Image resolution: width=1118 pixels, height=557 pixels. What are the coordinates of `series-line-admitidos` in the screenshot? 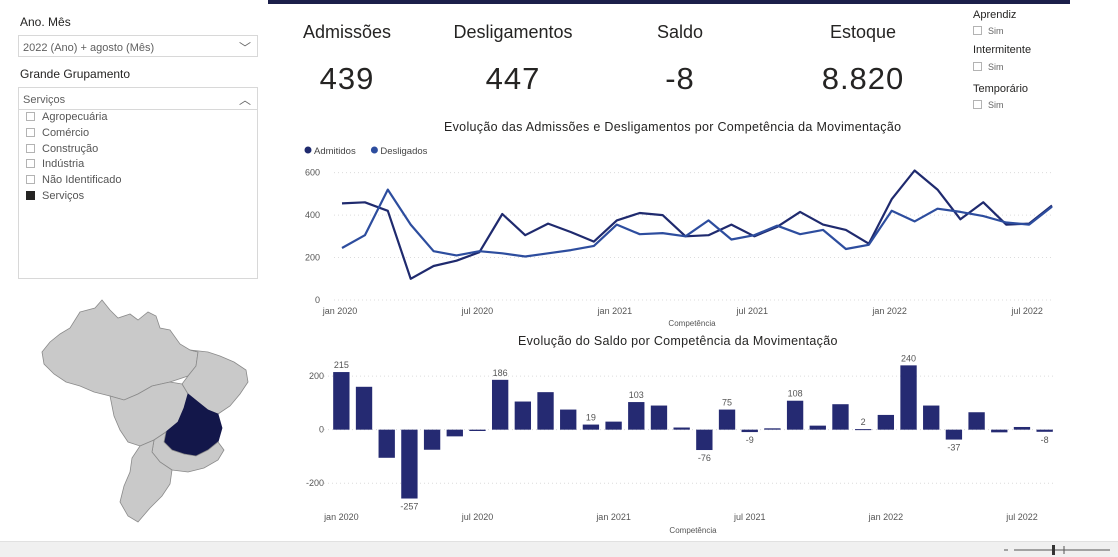 It's located at (697, 224).